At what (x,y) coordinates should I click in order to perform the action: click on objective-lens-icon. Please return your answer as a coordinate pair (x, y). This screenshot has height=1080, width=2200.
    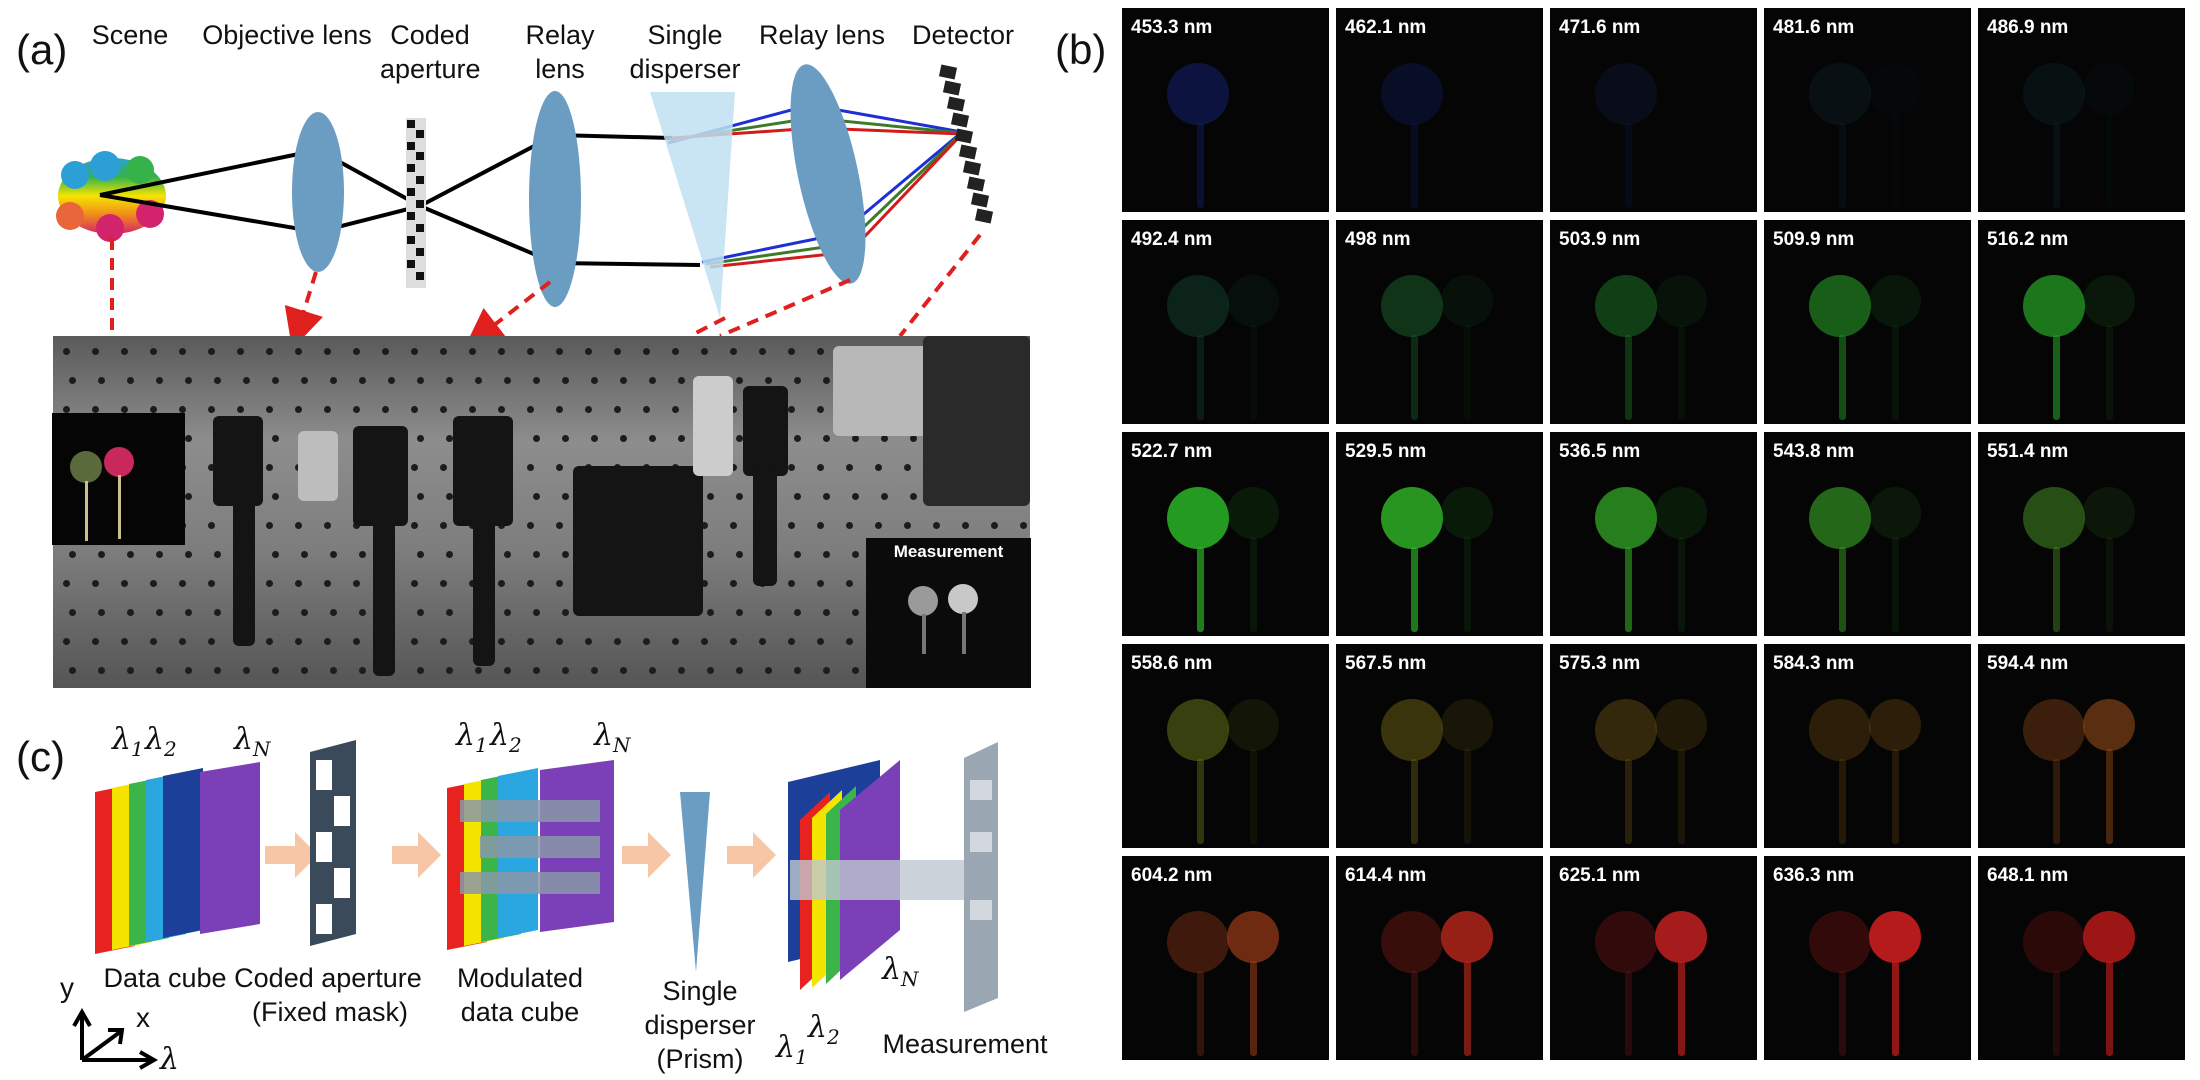
    Looking at the image, I should click on (318, 192).